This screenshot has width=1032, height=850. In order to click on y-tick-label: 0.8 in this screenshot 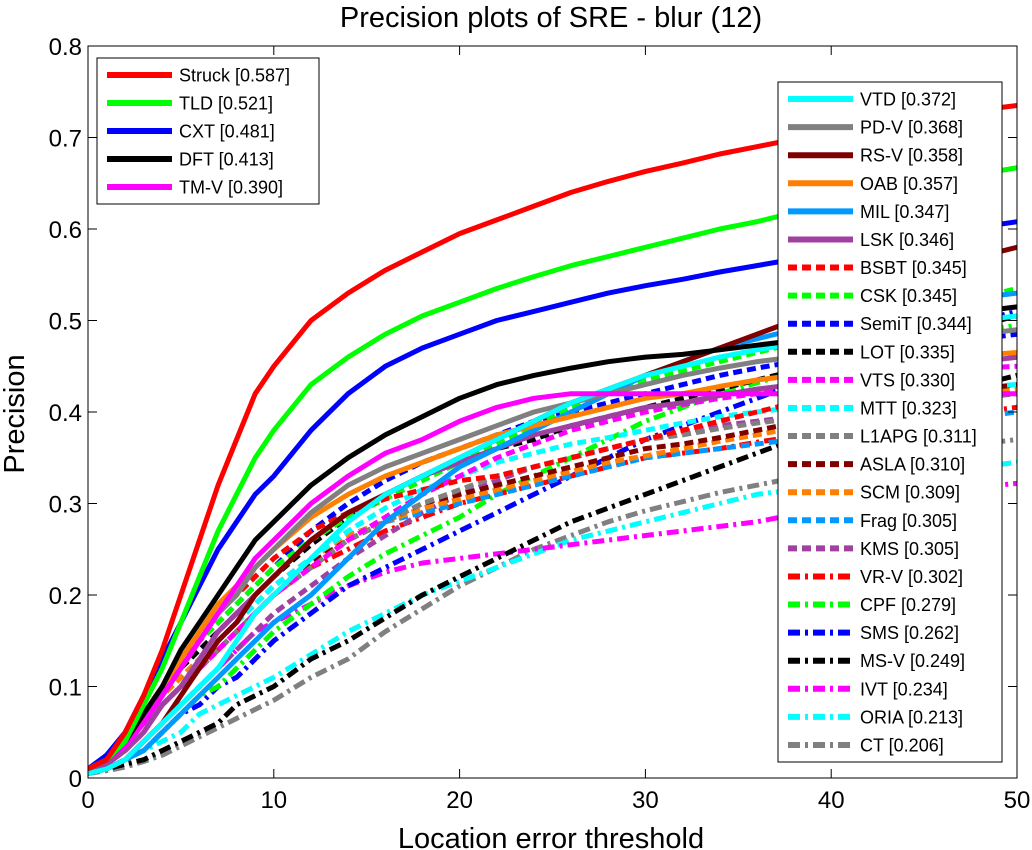, I will do `click(65, 47)`.